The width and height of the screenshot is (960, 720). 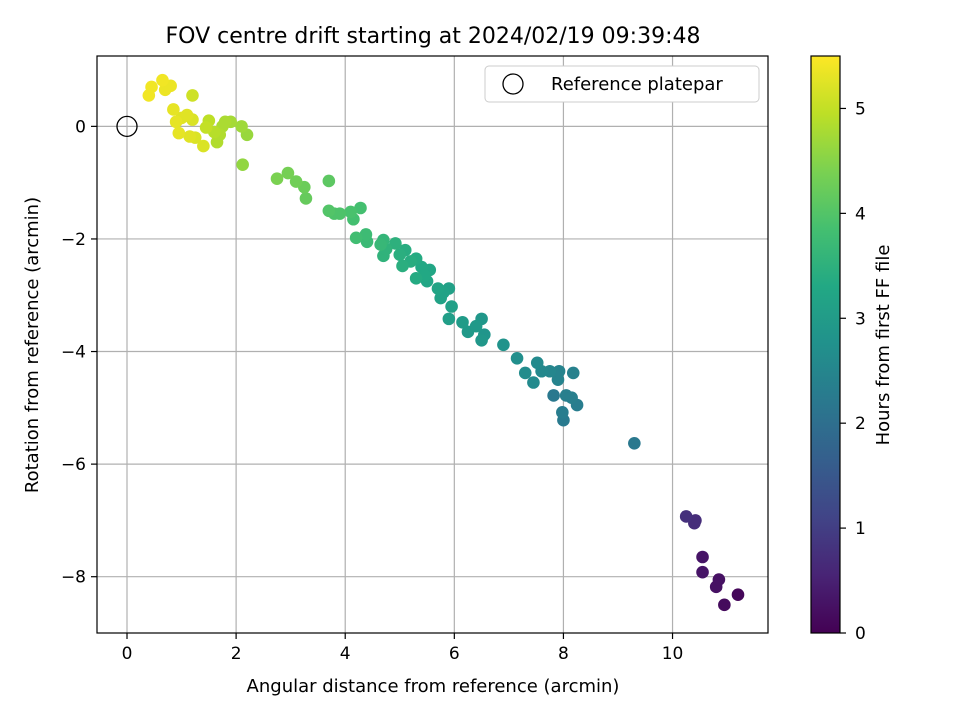 What do you see at coordinates (454, 654) in the screenshot?
I see `x-tick-label: 6` at bounding box center [454, 654].